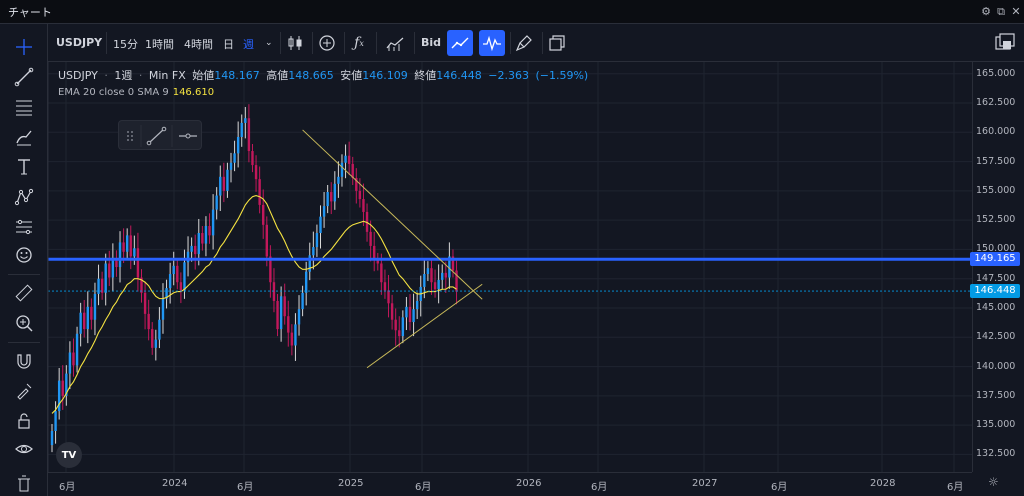 Image resolution: width=1024 pixels, height=496 pixels. What do you see at coordinates (996, 161) in the screenshot?
I see `price-tick-label: 157.500` at bounding box center [996, 161].